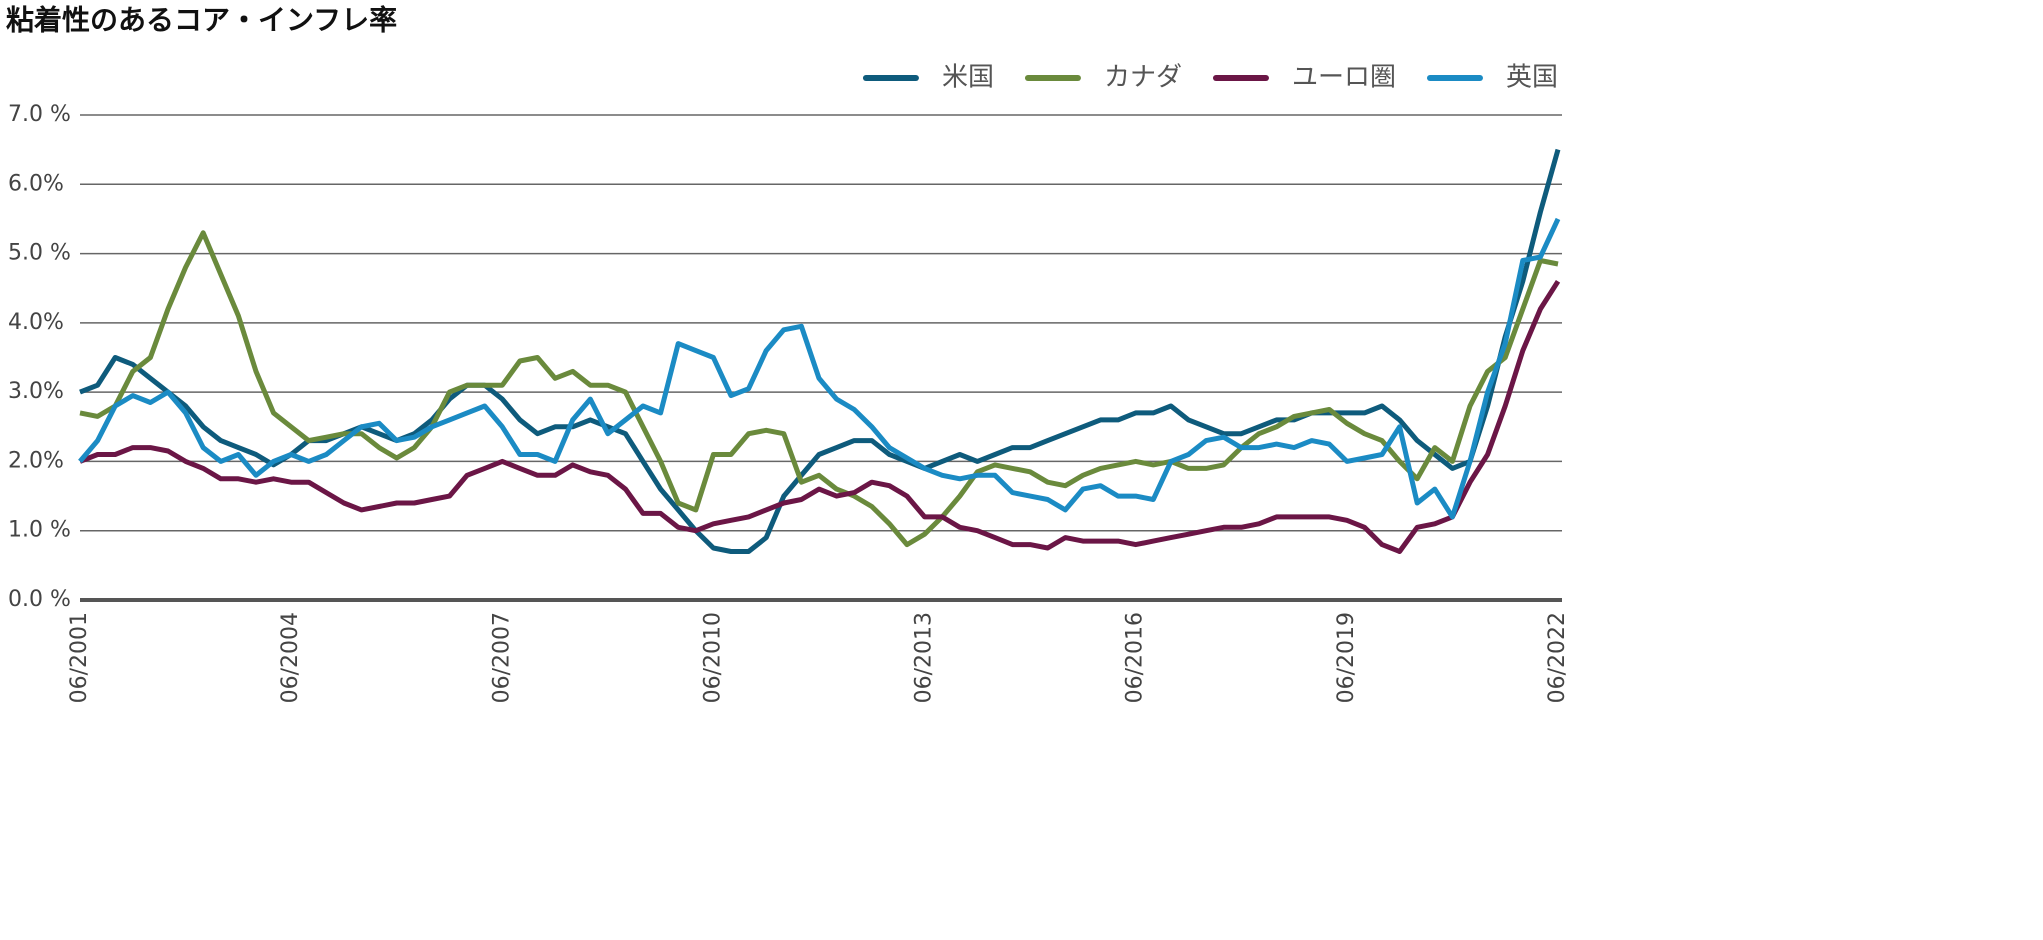 This screenshot has height=940, width=2043. Describe the element at coordinates (1532, 78) in the screenshot. I see `legend-label: 英国` at that location.